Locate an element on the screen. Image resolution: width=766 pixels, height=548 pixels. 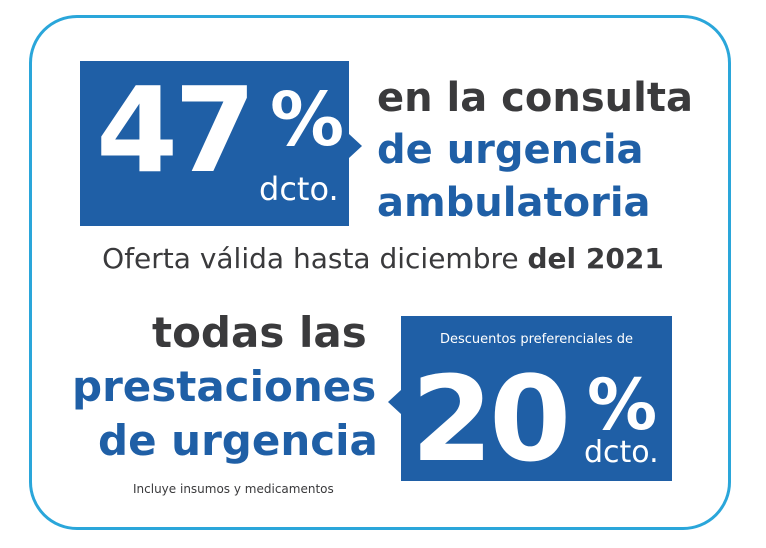
discount-47-number: 47 is located at coordinates (176, 130).